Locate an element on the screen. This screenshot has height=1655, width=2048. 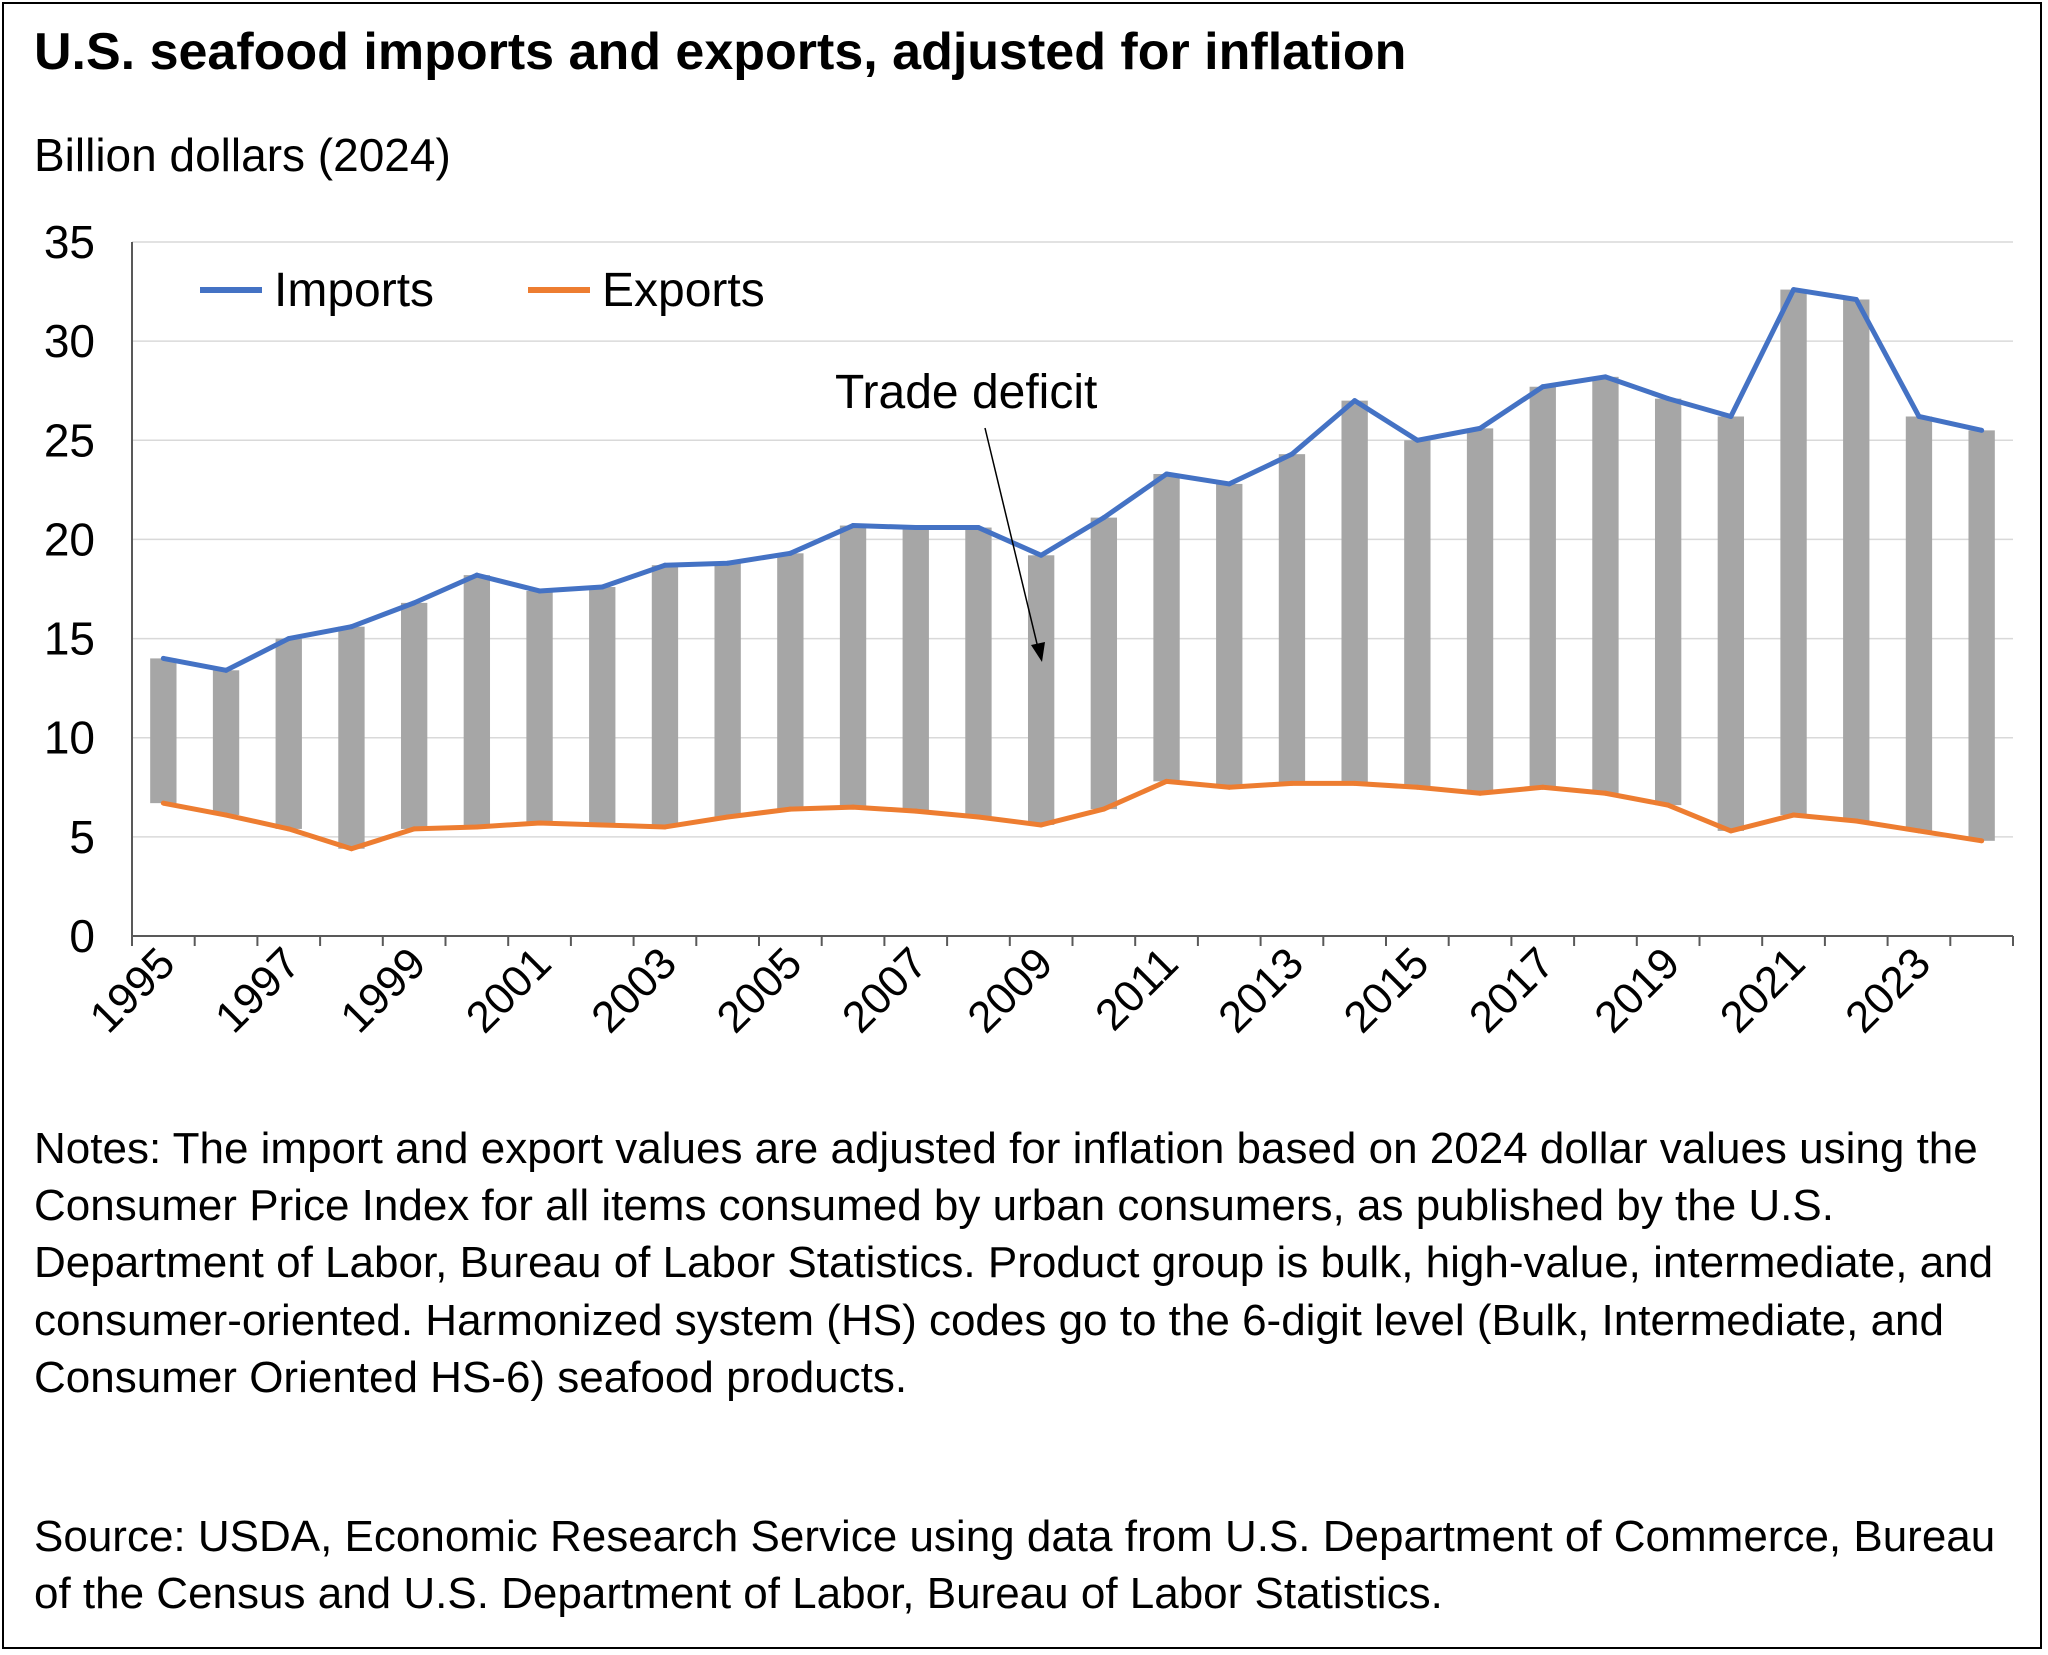
x-tick-label: 1997 is located at coordinates (258, 990).